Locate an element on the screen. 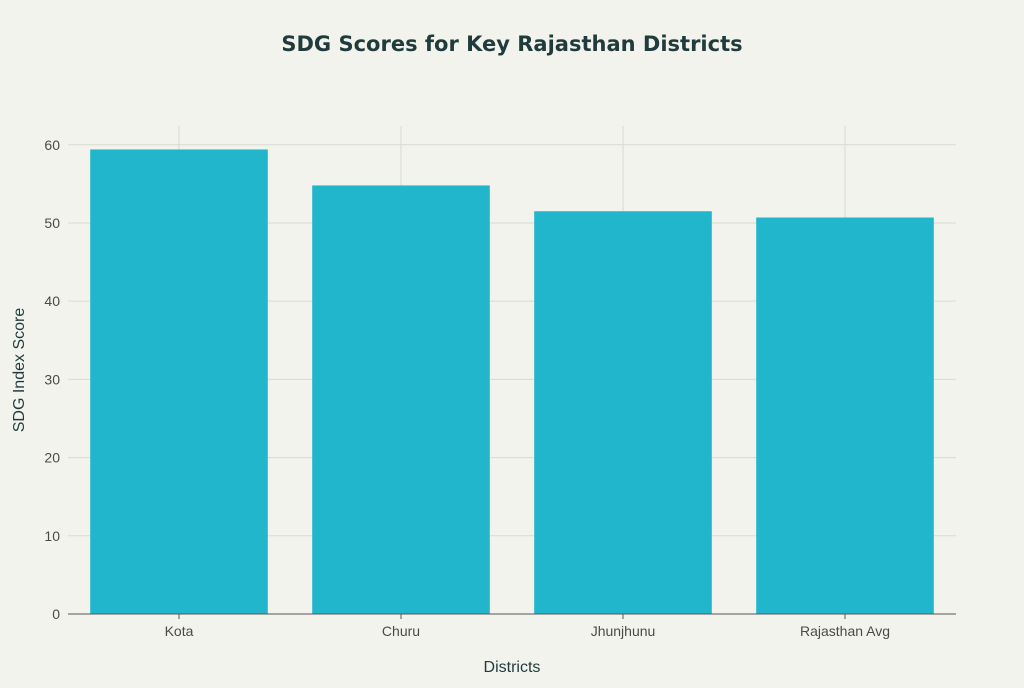 This screenshot has width=1024, height=688. y-axis-title: SDG Index Score is located at coordinates (19, 370).